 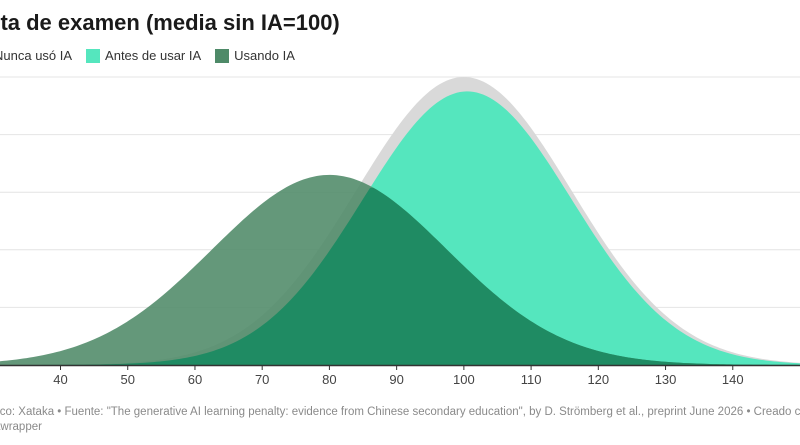 I want to click on legend-label-before: Antes de usar IA, so click(x=153, y=55).